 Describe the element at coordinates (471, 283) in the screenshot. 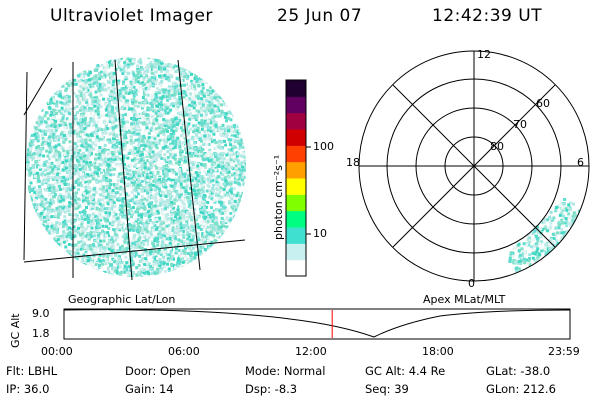

I see `mlt-label-0: 0` at that location.